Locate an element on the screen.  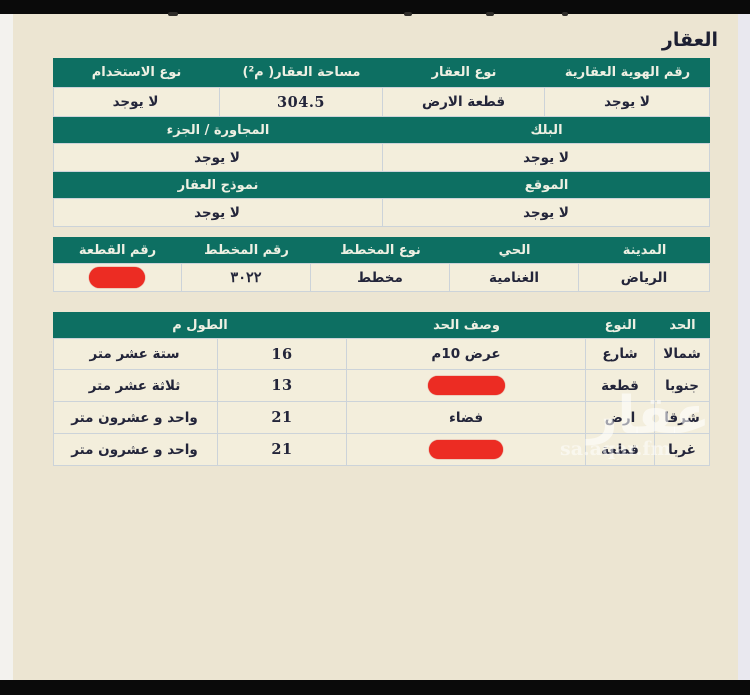
location-table: الموقع نموذج العقار لا يوجد لا يوجد is located at coordinates (381, 199).